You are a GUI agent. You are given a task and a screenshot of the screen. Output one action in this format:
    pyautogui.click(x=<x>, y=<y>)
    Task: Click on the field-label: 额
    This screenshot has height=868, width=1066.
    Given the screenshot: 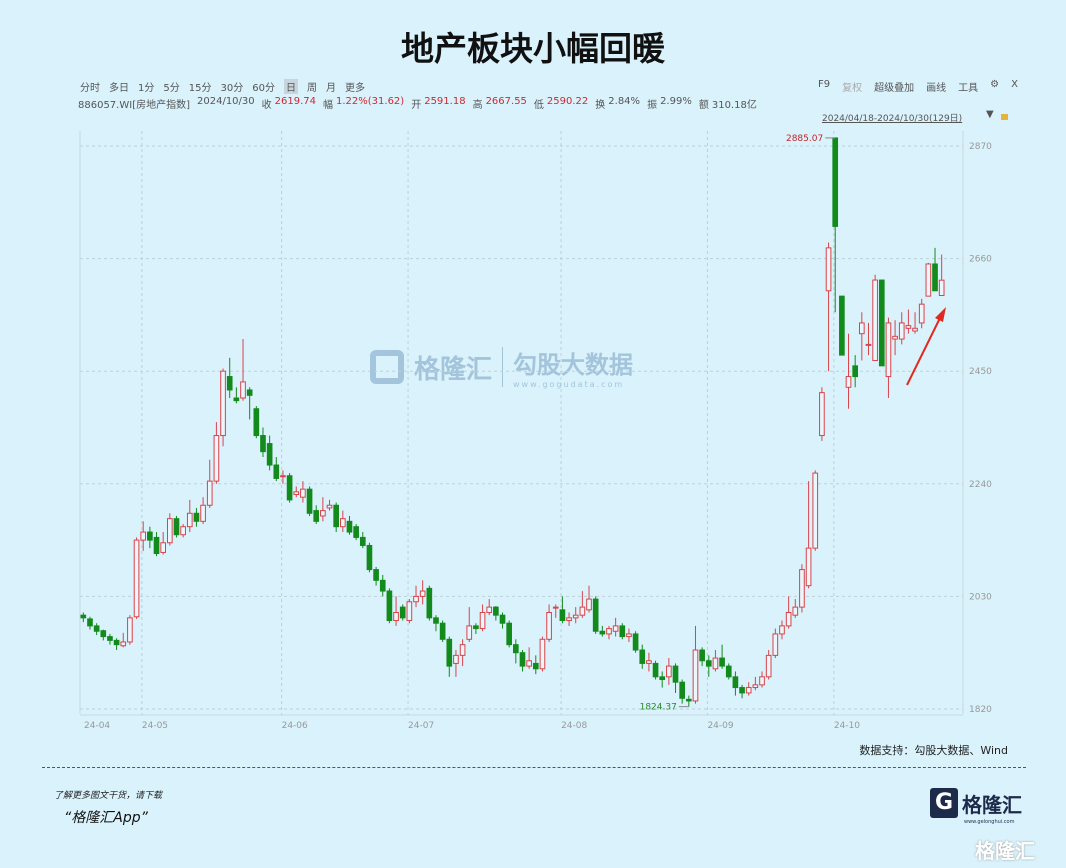 What is the action you would take?
    pyautogui.click(x=703, y=105)
    